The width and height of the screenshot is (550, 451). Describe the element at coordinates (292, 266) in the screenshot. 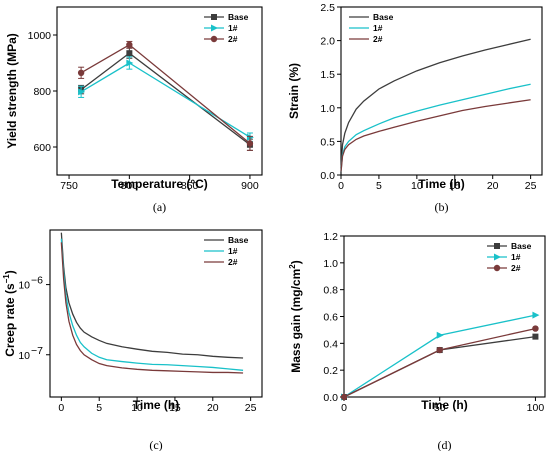

I see `y-axis-label-sup: 2` at that location.